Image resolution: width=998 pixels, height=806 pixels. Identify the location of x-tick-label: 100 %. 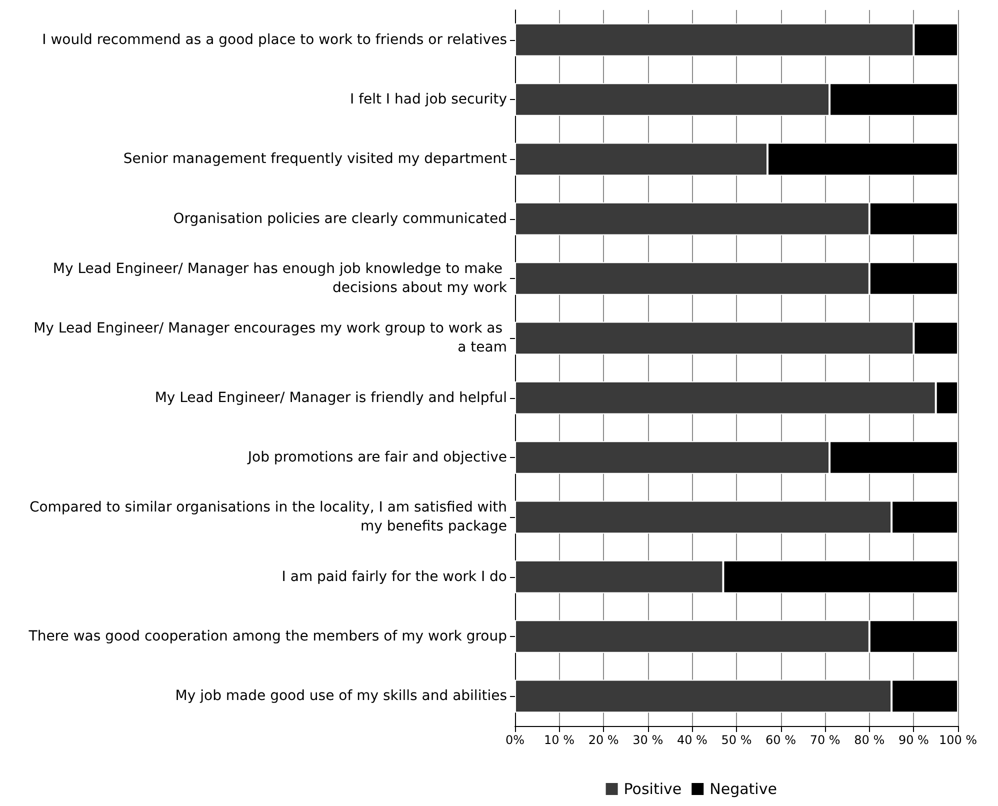
(958, 740).